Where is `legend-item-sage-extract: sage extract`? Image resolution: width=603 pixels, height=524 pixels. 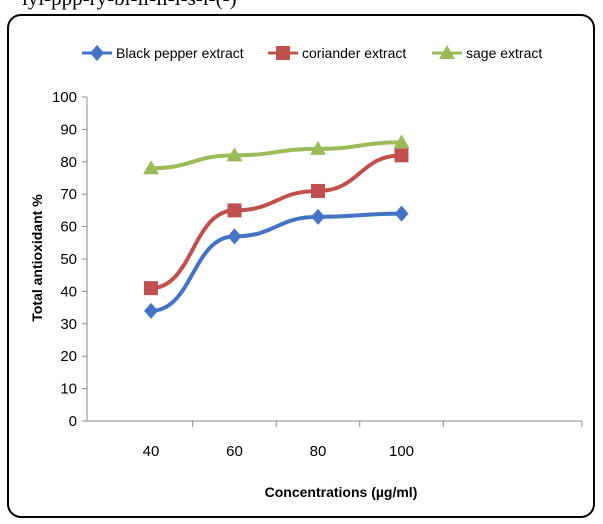
legend-item-sage-extract: sage extract is located at coordinates (487, 53).